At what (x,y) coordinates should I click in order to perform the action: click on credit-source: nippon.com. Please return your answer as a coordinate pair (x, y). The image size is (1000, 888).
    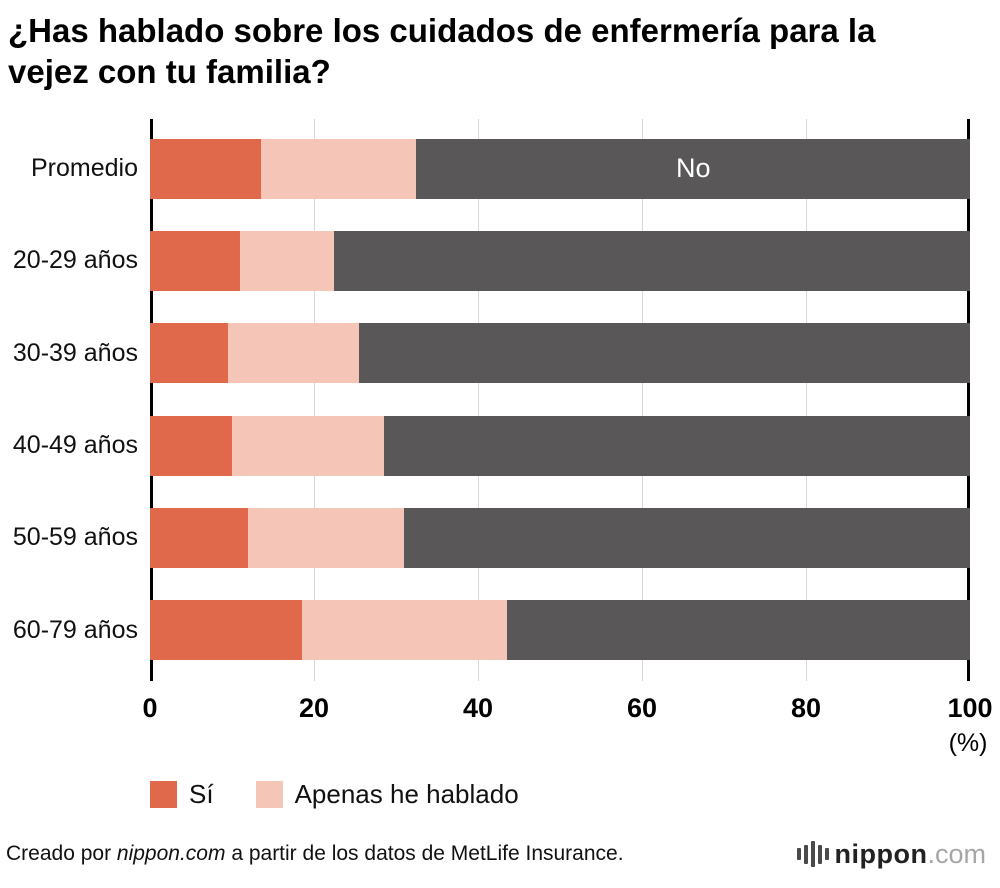
    Looking at the image, I should click on (171, 853).